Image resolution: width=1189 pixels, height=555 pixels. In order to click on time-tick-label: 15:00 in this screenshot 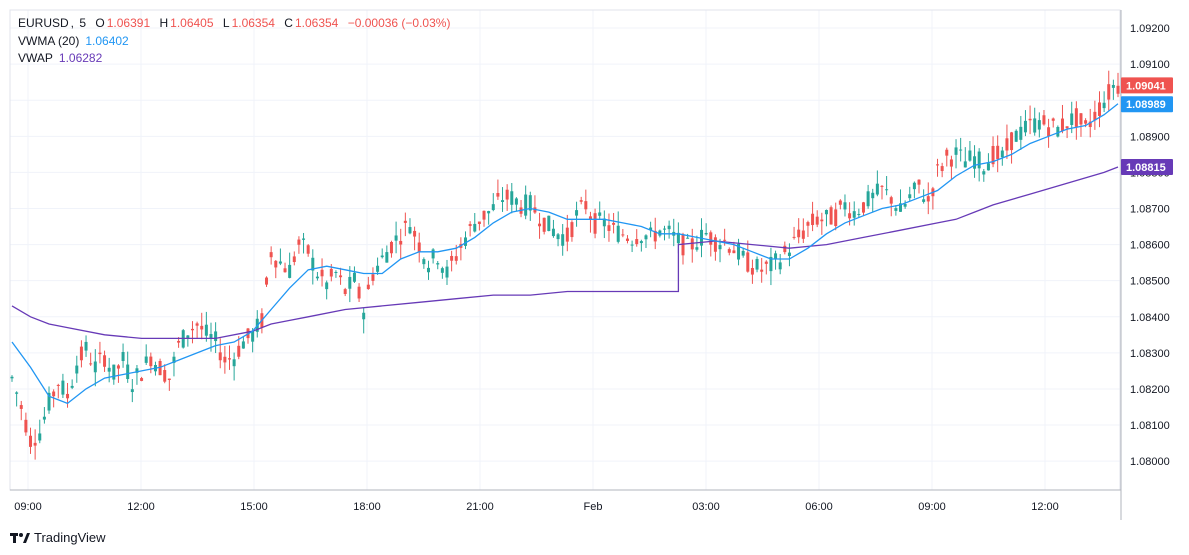, I will do `click(254, 507)`.